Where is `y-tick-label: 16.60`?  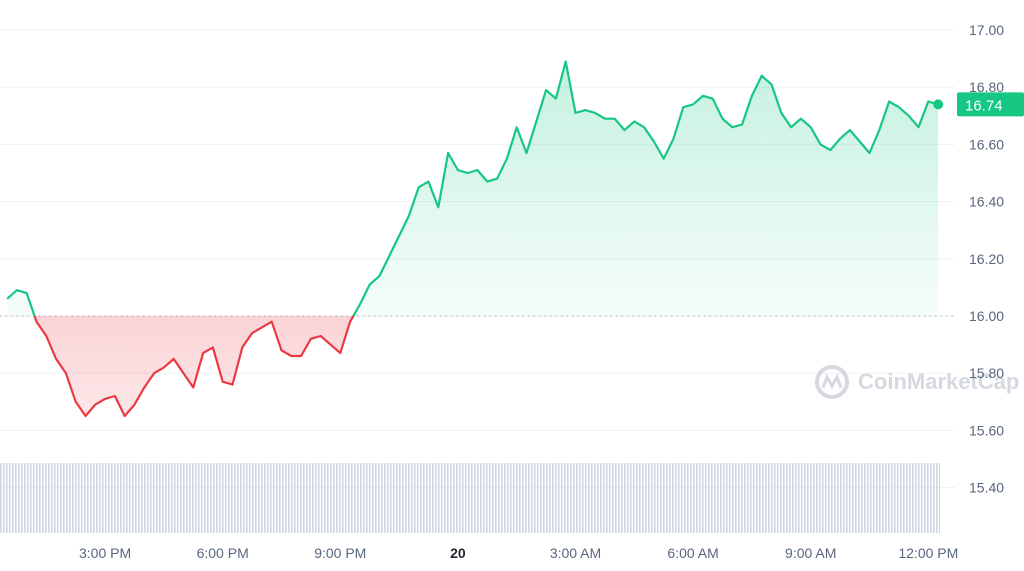 y-tick-label: 16.60 is located at coordinates (986, 144).